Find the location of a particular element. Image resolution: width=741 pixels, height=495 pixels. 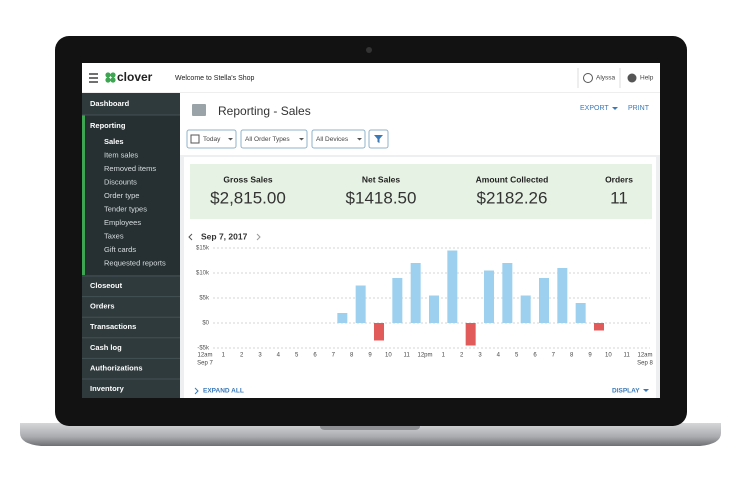

nav-subitem: Discounts is located at coordinates (120, 181).